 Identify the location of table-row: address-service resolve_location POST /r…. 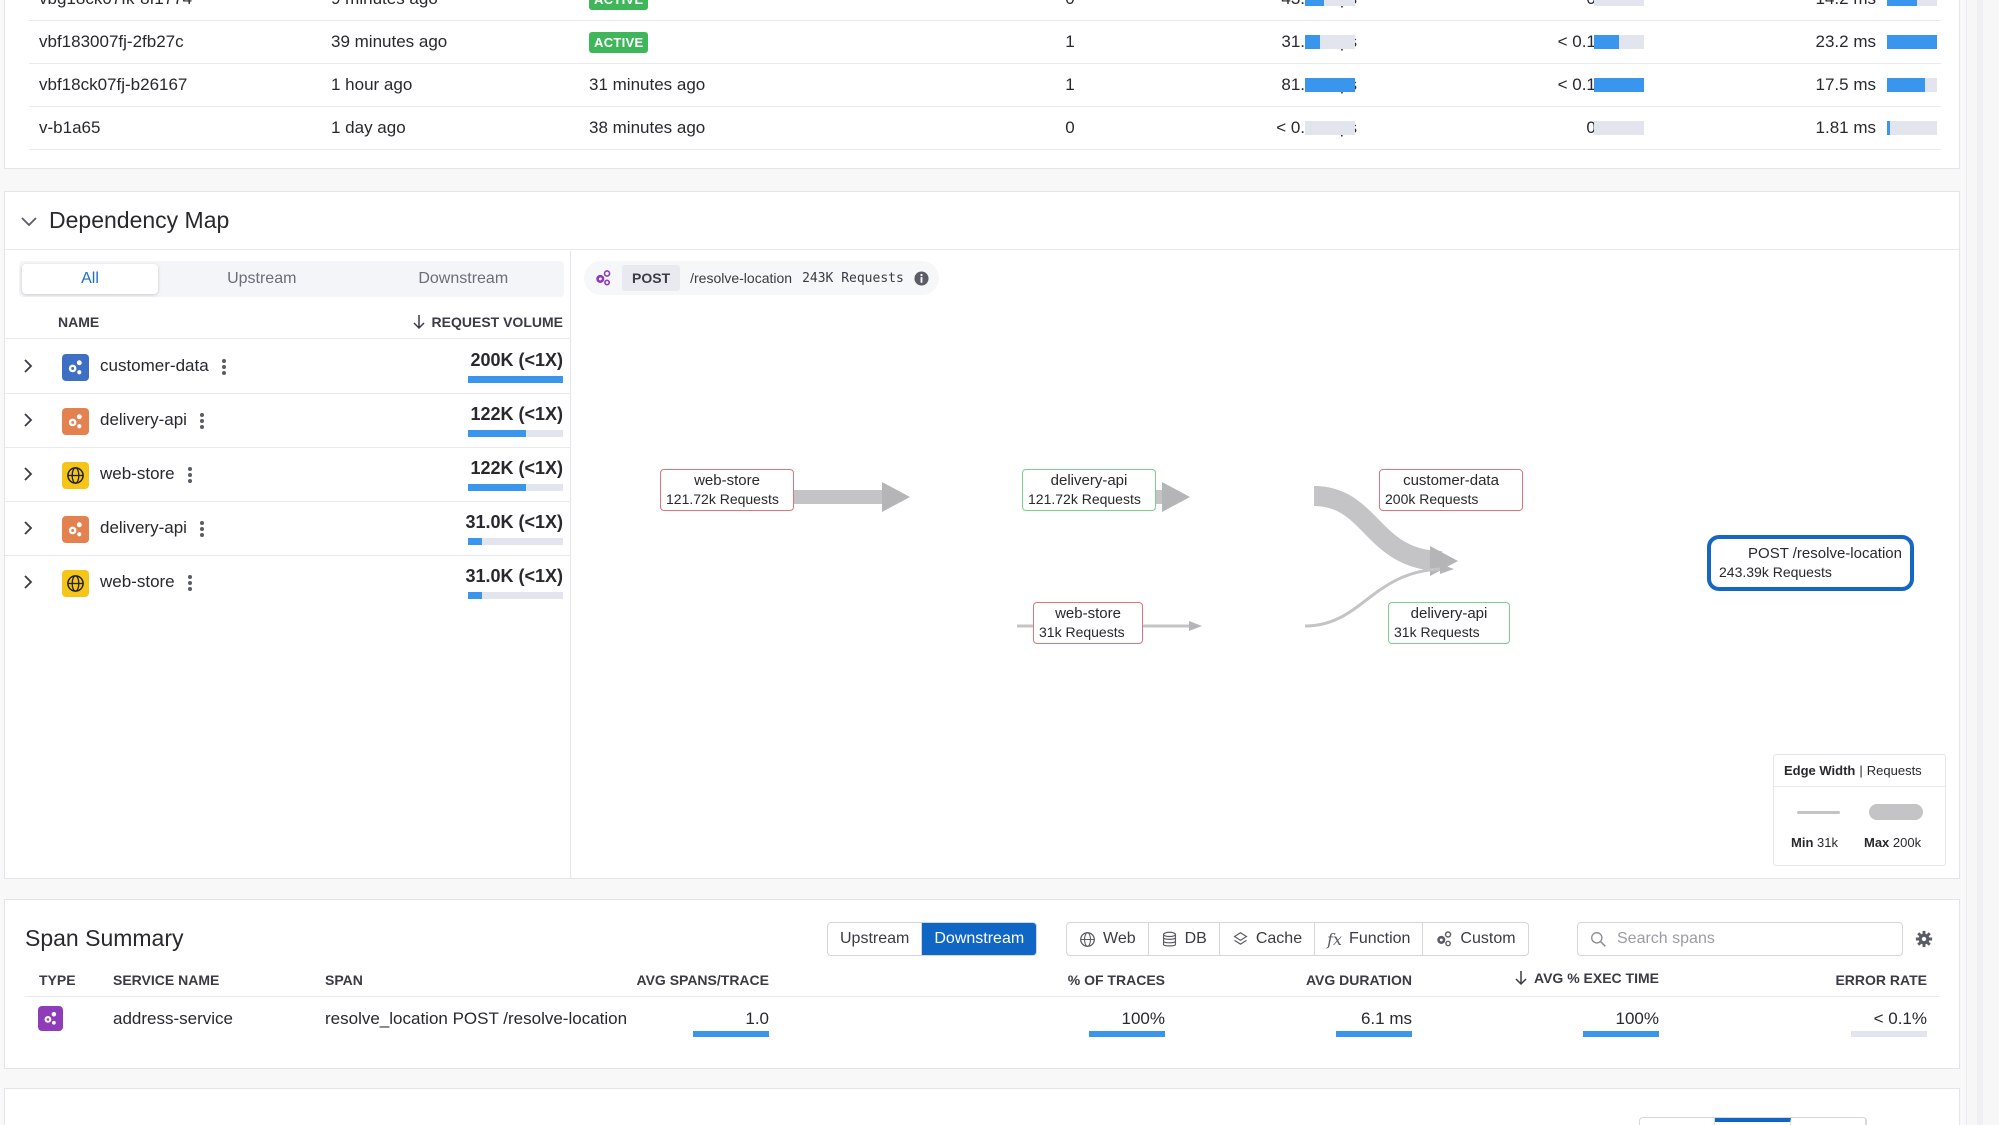
(982, 1022).